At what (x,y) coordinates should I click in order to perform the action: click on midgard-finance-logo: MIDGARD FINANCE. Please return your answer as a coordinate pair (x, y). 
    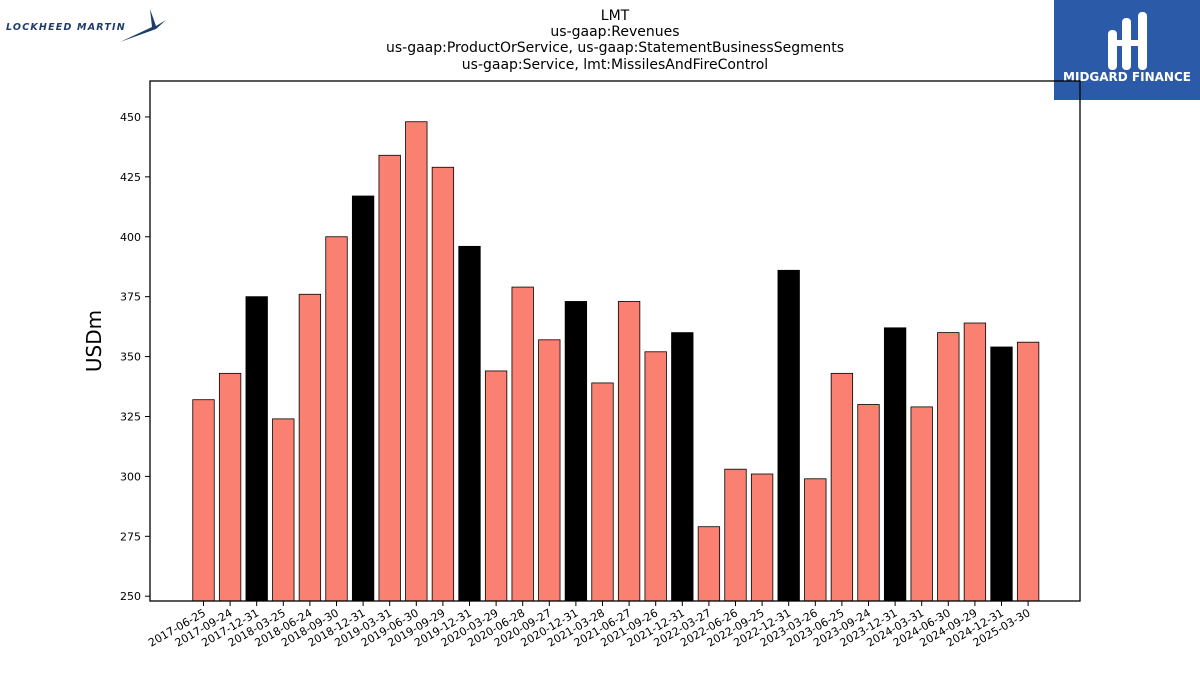
    Looking at the image, I should click on (1127, 50).